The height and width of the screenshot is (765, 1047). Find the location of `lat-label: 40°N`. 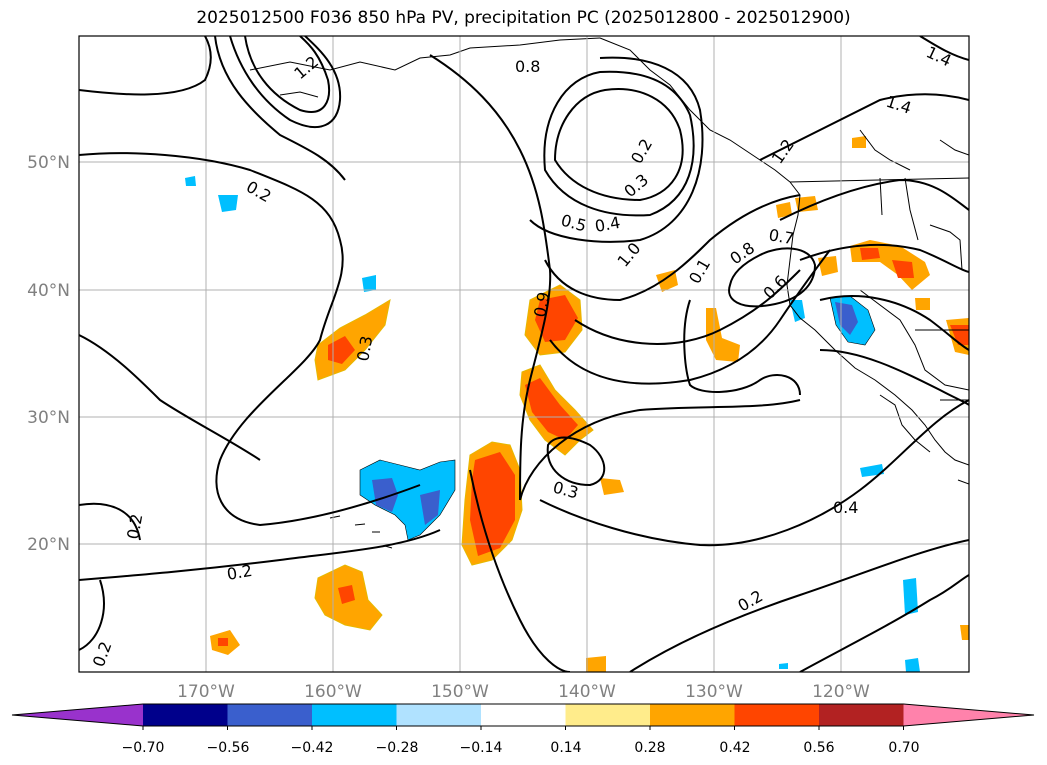

lat-label: 40°N is located at coordinates (48, 291).